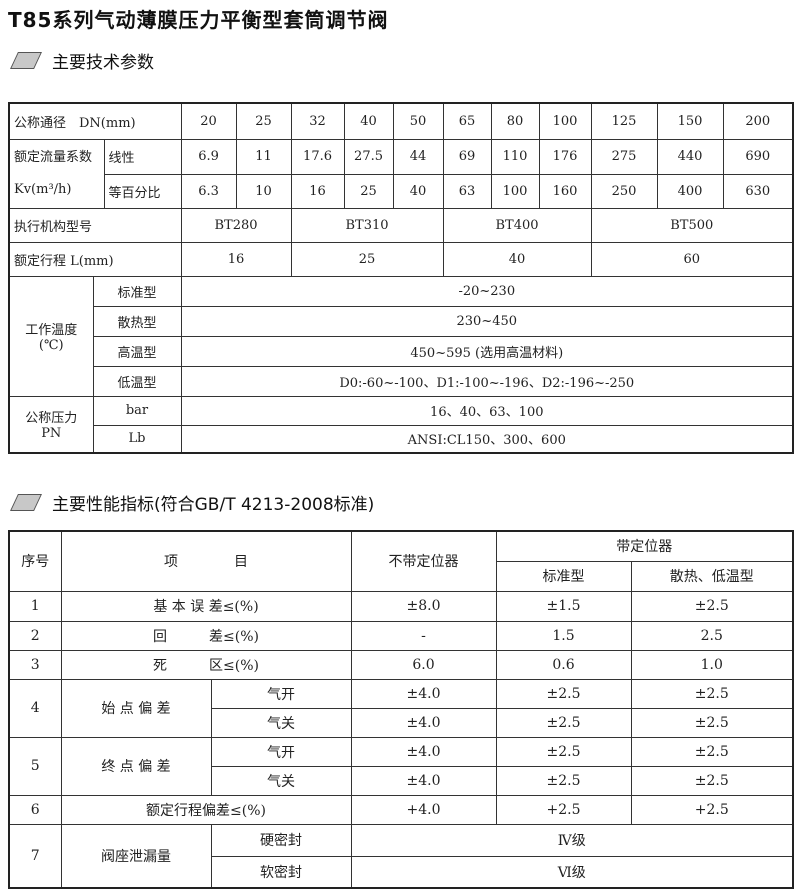 The image size is (800, 896). What do you see at coordinates (401, 722) in the screenshot?
I see `table-row: 气关 ±4.0 ±2.5 ±2.5` at bounding box center [401, 722].